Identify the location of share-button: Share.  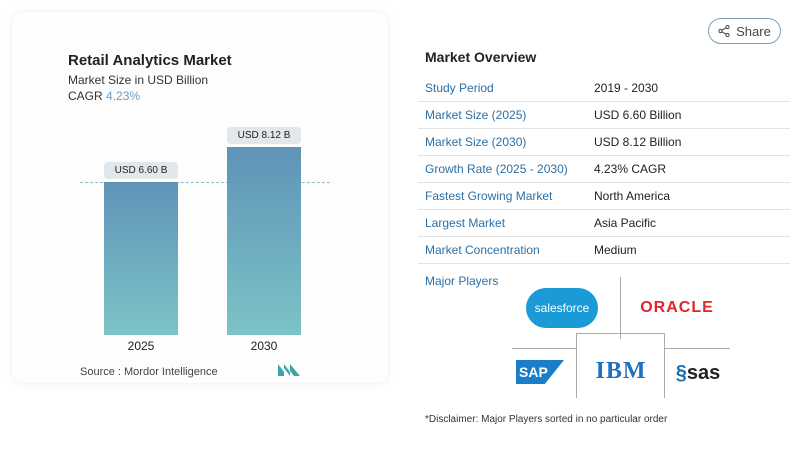
(744, 31).